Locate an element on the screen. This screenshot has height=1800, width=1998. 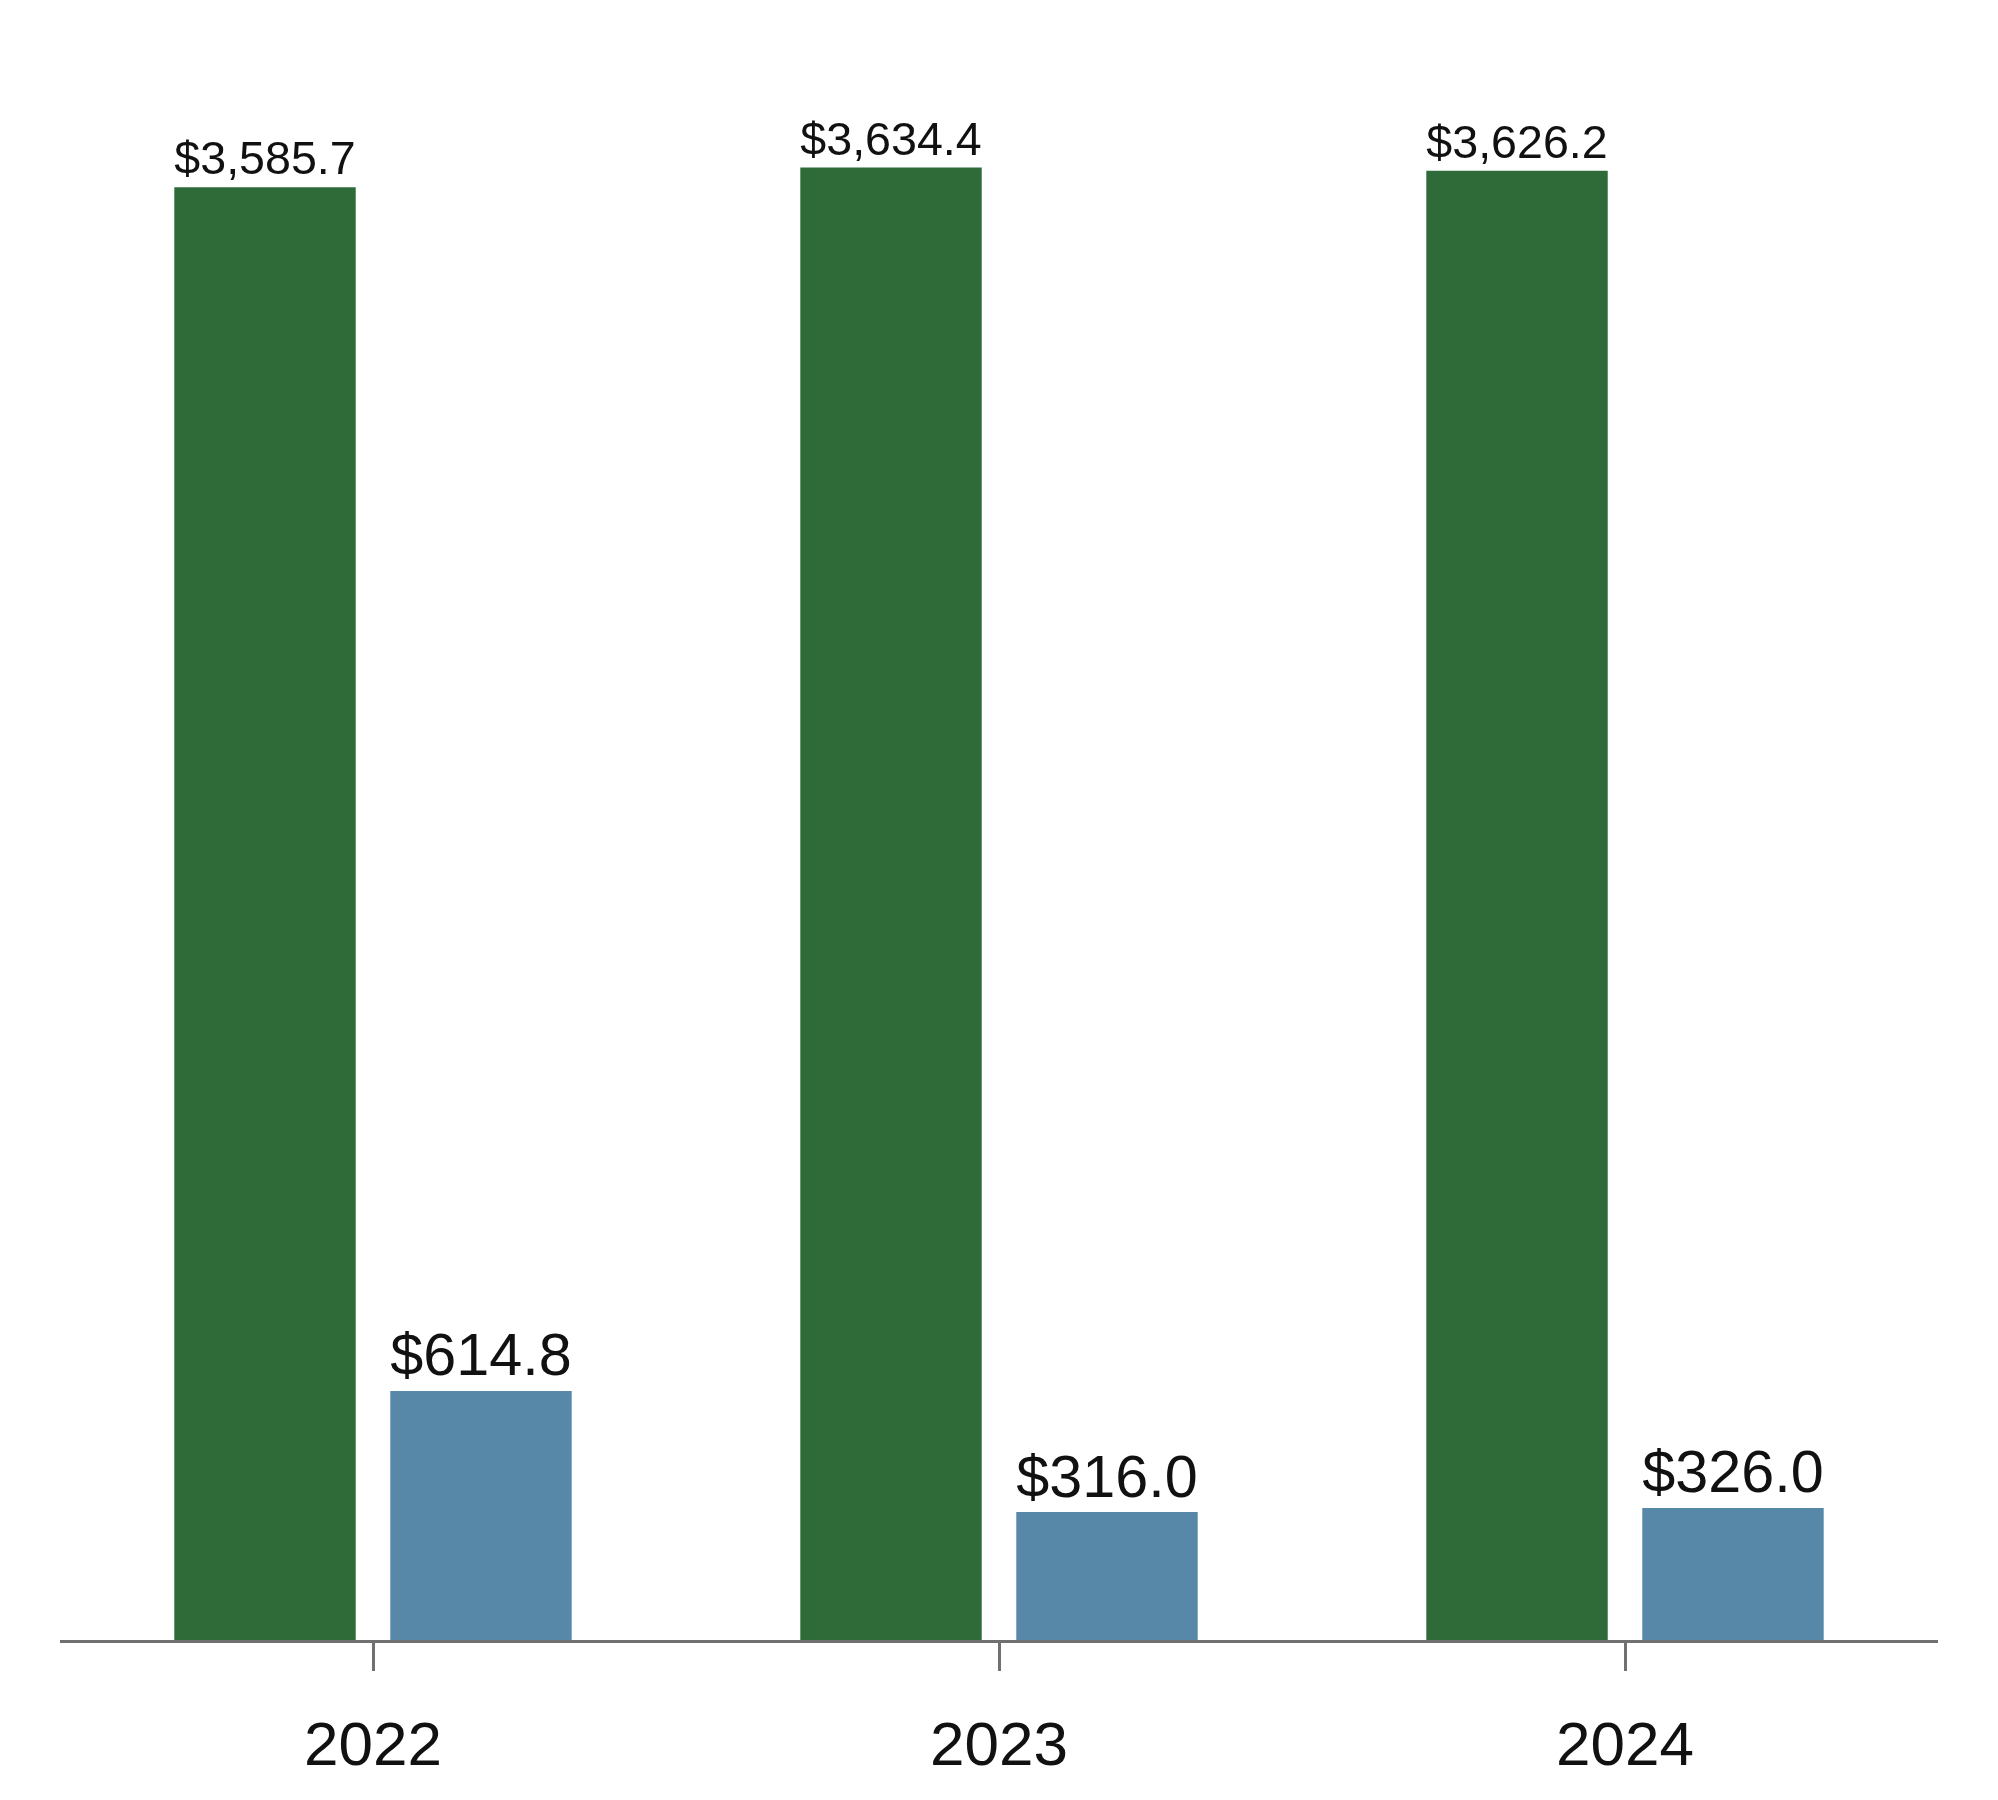
data-label: $3,585.7 is located at coordinates (265, 158).